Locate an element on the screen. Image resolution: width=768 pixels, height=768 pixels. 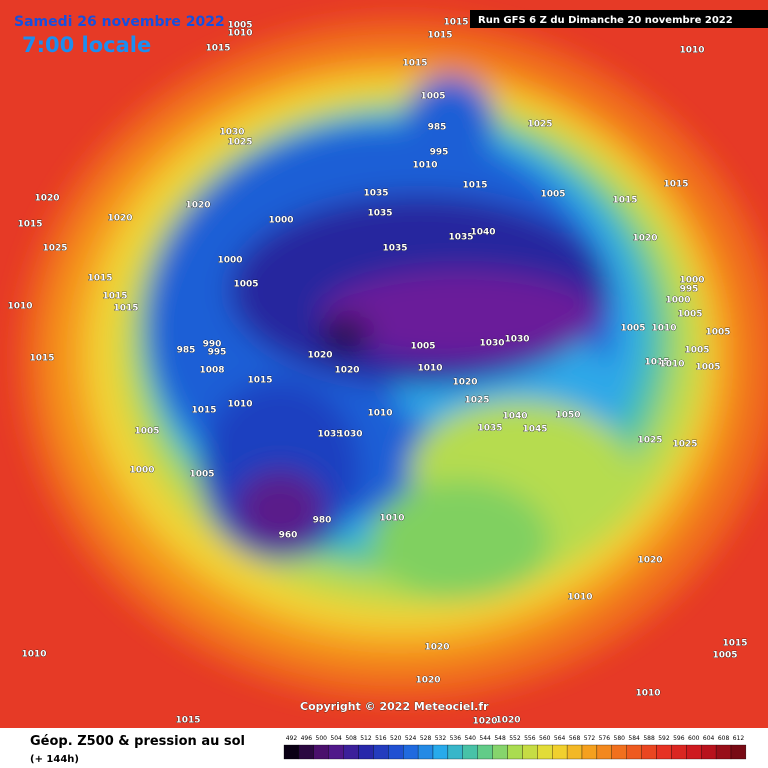
time: 7:00 locale is located at coordinates (86, 45).